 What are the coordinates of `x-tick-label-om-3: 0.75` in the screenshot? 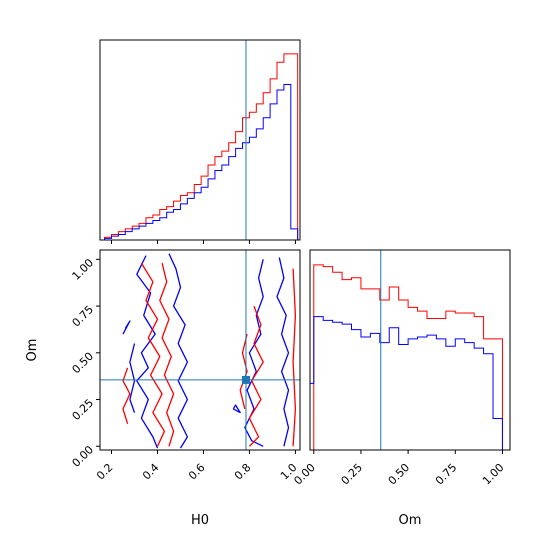 It's located at (446, 474).